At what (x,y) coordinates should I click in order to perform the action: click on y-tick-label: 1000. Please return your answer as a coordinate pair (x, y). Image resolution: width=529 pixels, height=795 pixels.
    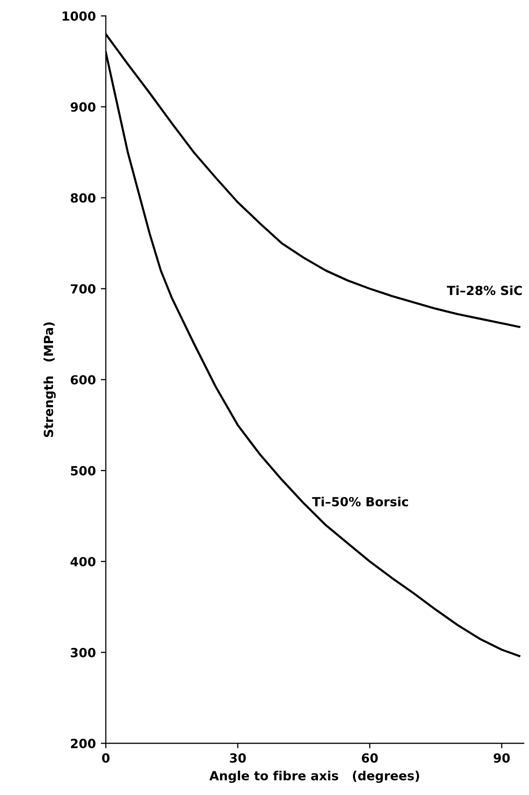
    Looking at the image, I should click on (79, 16).